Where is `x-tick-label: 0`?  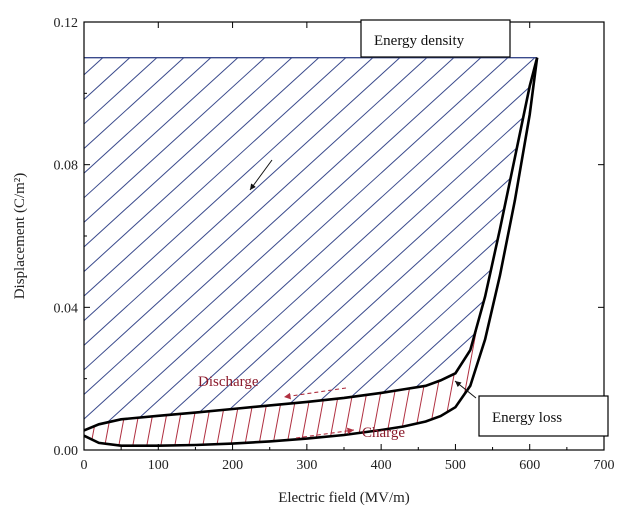
x-tick-label: 0 is located at coordinates (84, 465).